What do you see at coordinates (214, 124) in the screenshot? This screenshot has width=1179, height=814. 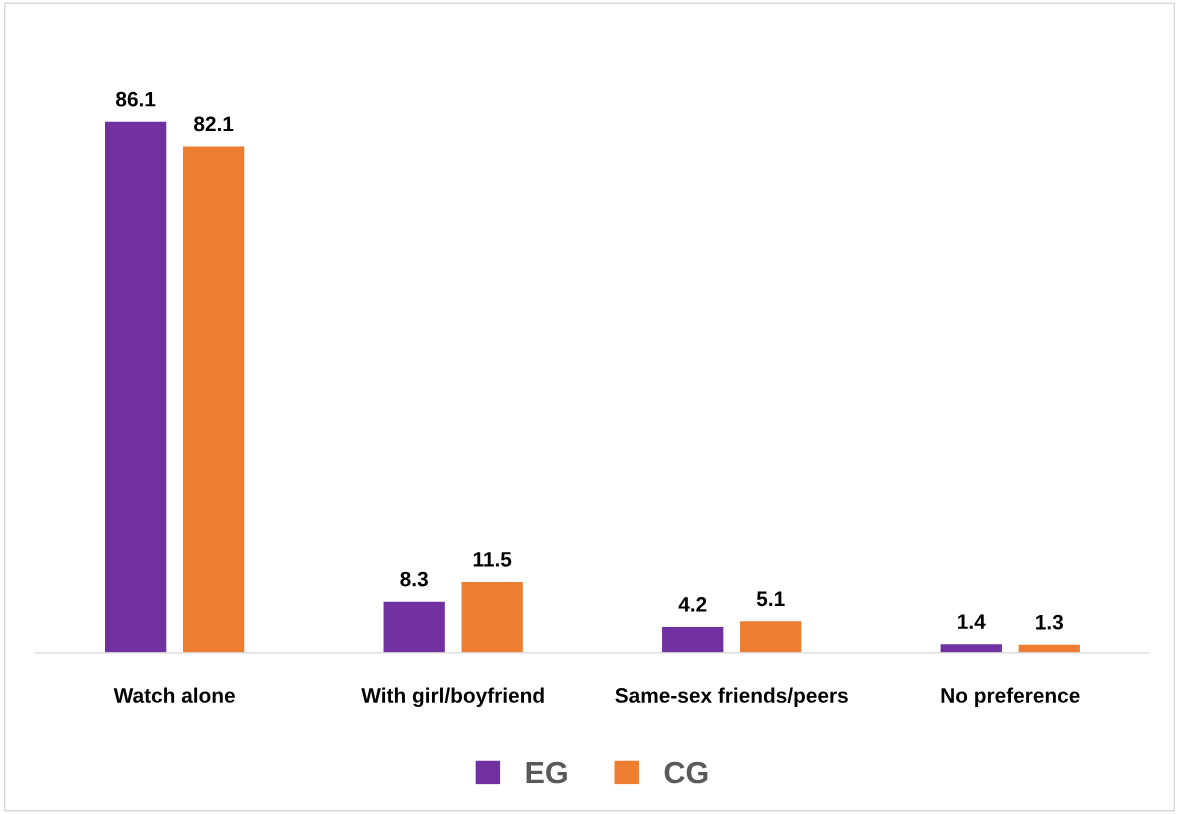 I see `data-label: 82.1` at bounding box center [214, 124].